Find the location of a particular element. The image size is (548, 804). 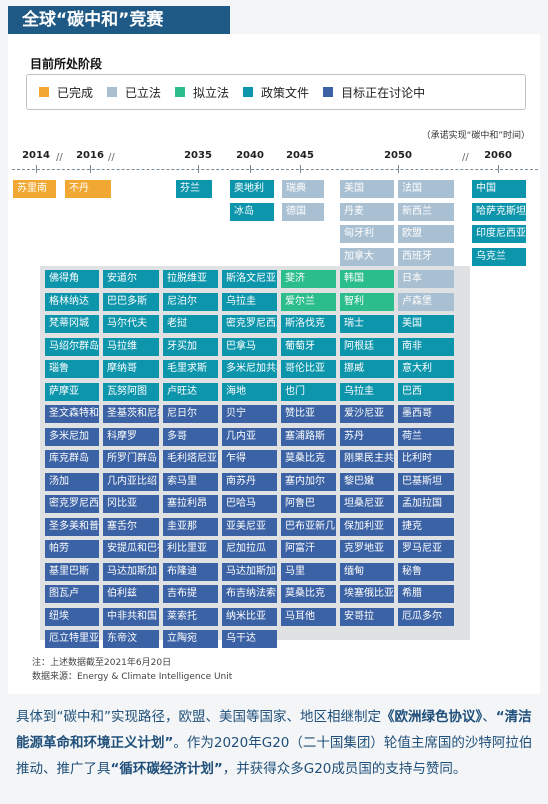

country-cell: 圣基茨和尼维斯 is located at coordinates (131, 414).